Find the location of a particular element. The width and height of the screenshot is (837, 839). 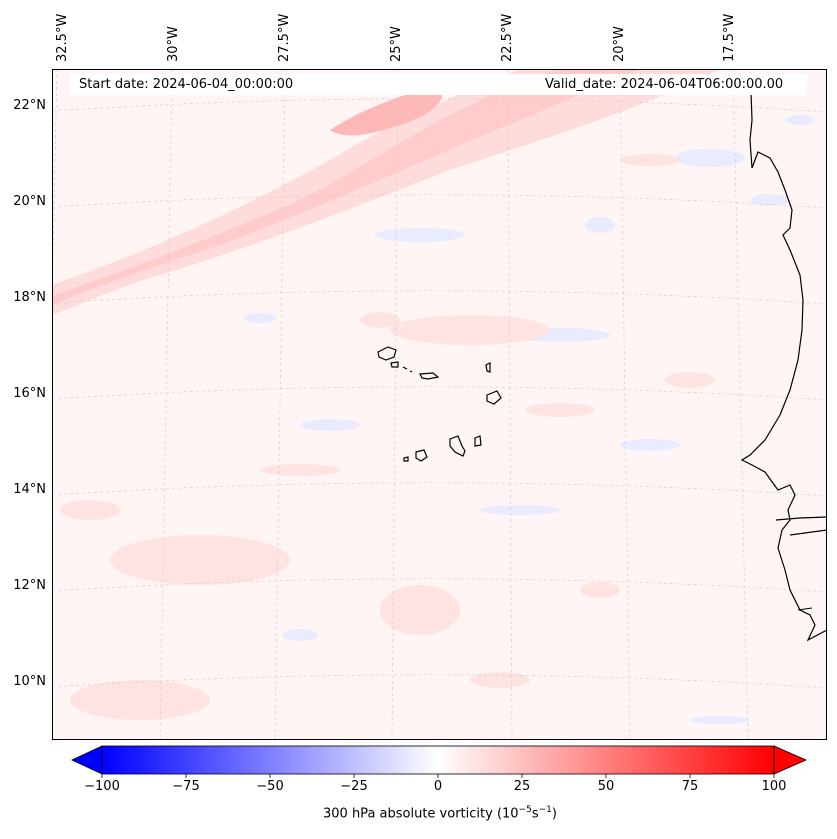

colorbar-tick: −50 is located at coordinates (270, 786).